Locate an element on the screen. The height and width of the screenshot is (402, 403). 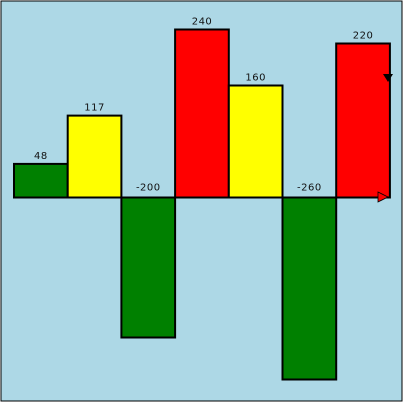
value-label-1: 48 is located at coordinates (41, 156).